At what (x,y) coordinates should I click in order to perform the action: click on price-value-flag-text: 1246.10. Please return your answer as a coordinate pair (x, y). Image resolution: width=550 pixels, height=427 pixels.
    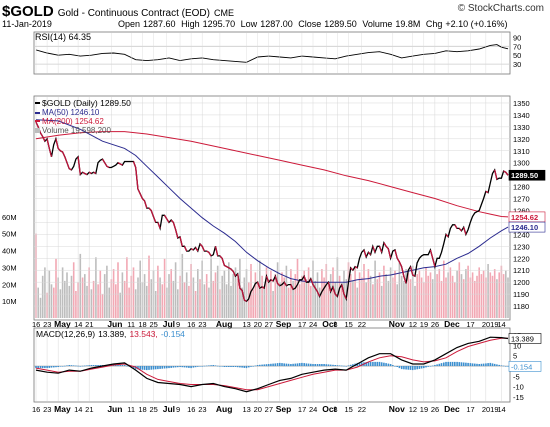
    Looking at the image, I should click on (524, 227).